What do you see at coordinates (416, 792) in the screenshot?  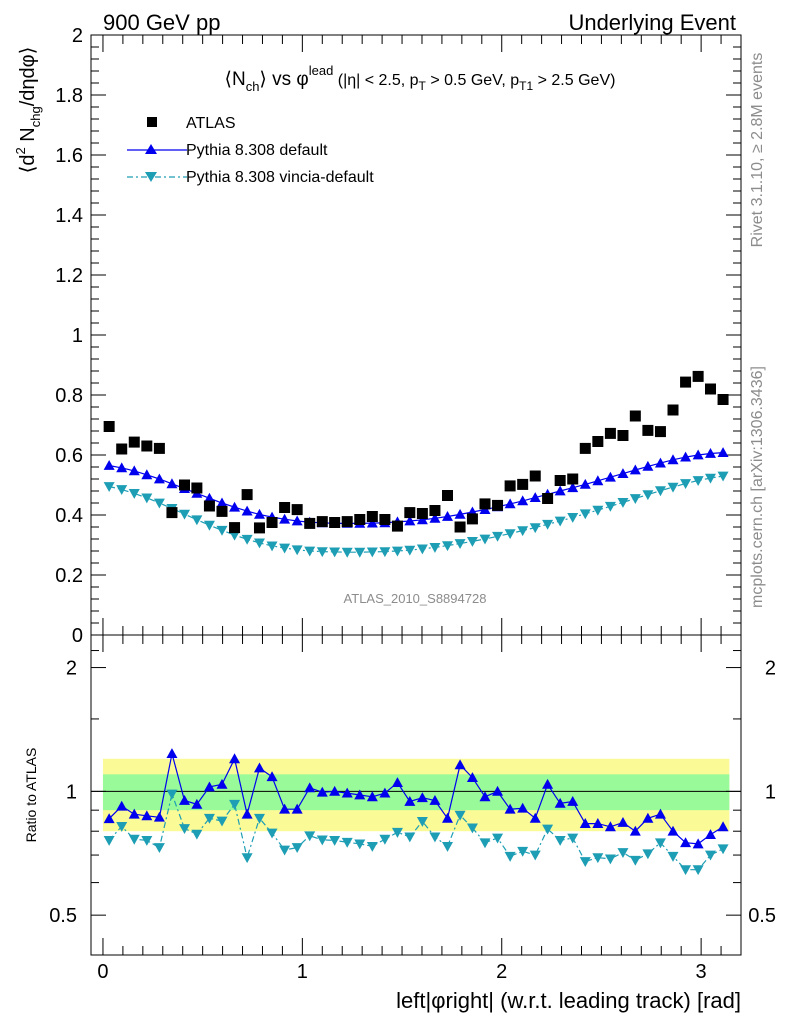 I see `ratio-band-inner` at bounding box center [416, 792].